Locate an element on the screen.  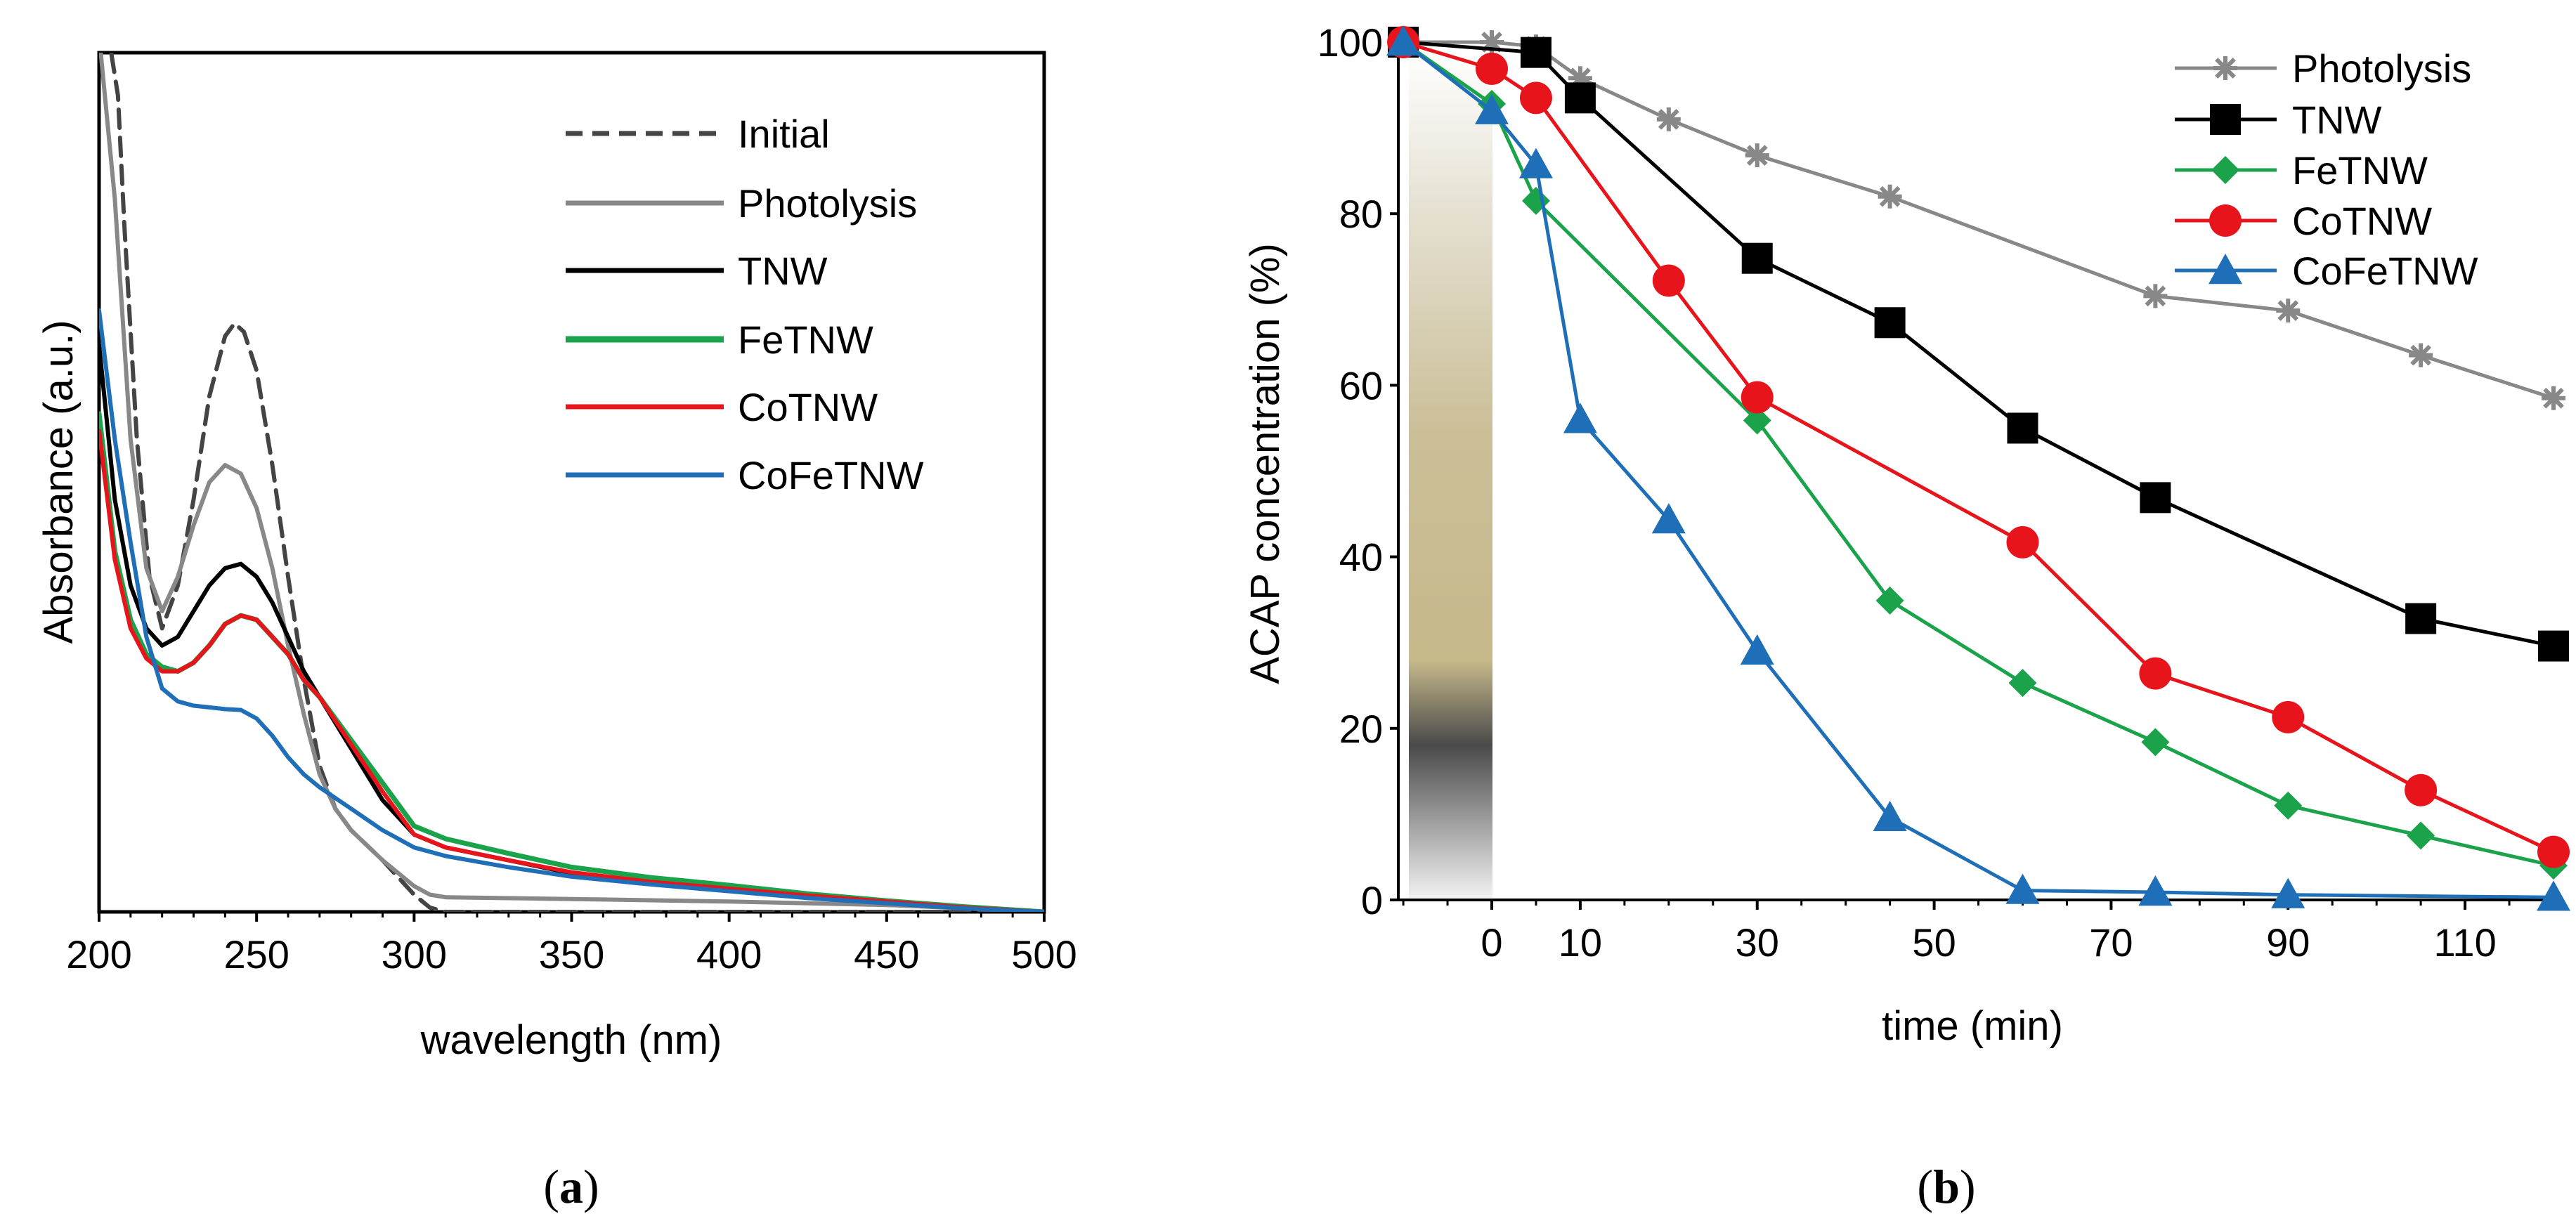
y-tick-label: 0 is located at coordinates (1372, 900).